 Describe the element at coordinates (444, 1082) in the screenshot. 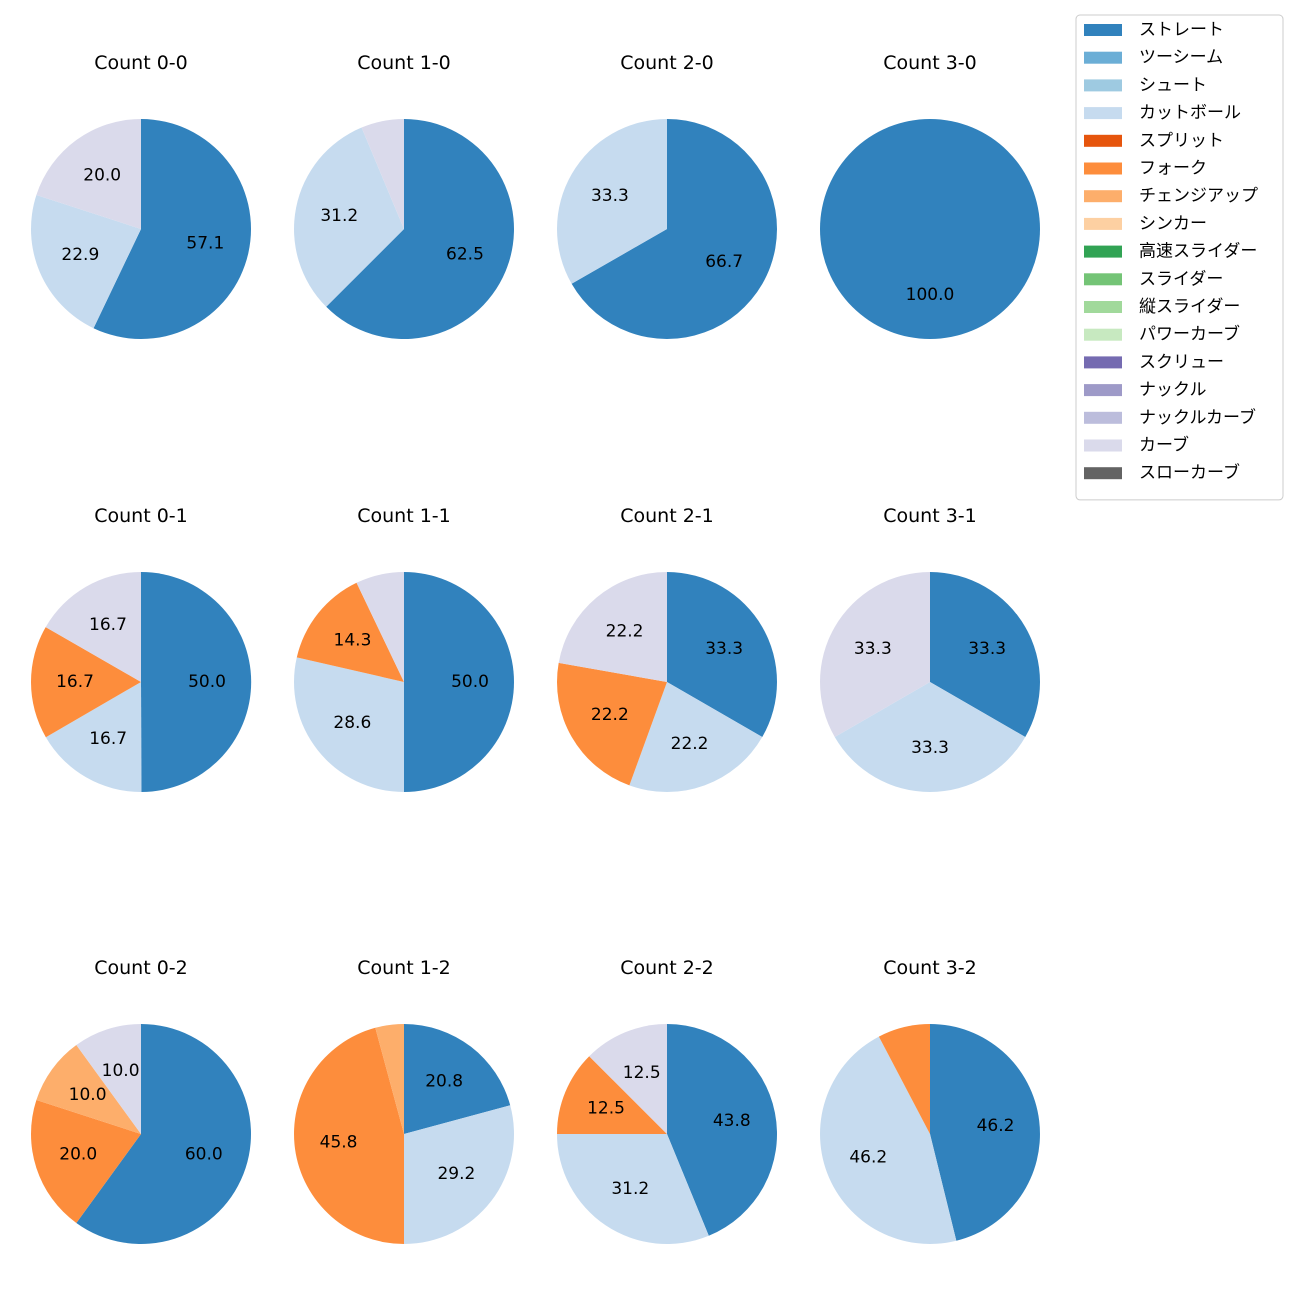

I see `slice-label: 20.8` at that location.